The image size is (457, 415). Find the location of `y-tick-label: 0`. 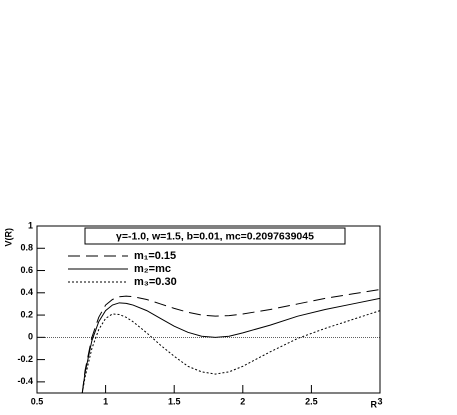

y-tick-label: 0 is located at coordinates (30, 337).